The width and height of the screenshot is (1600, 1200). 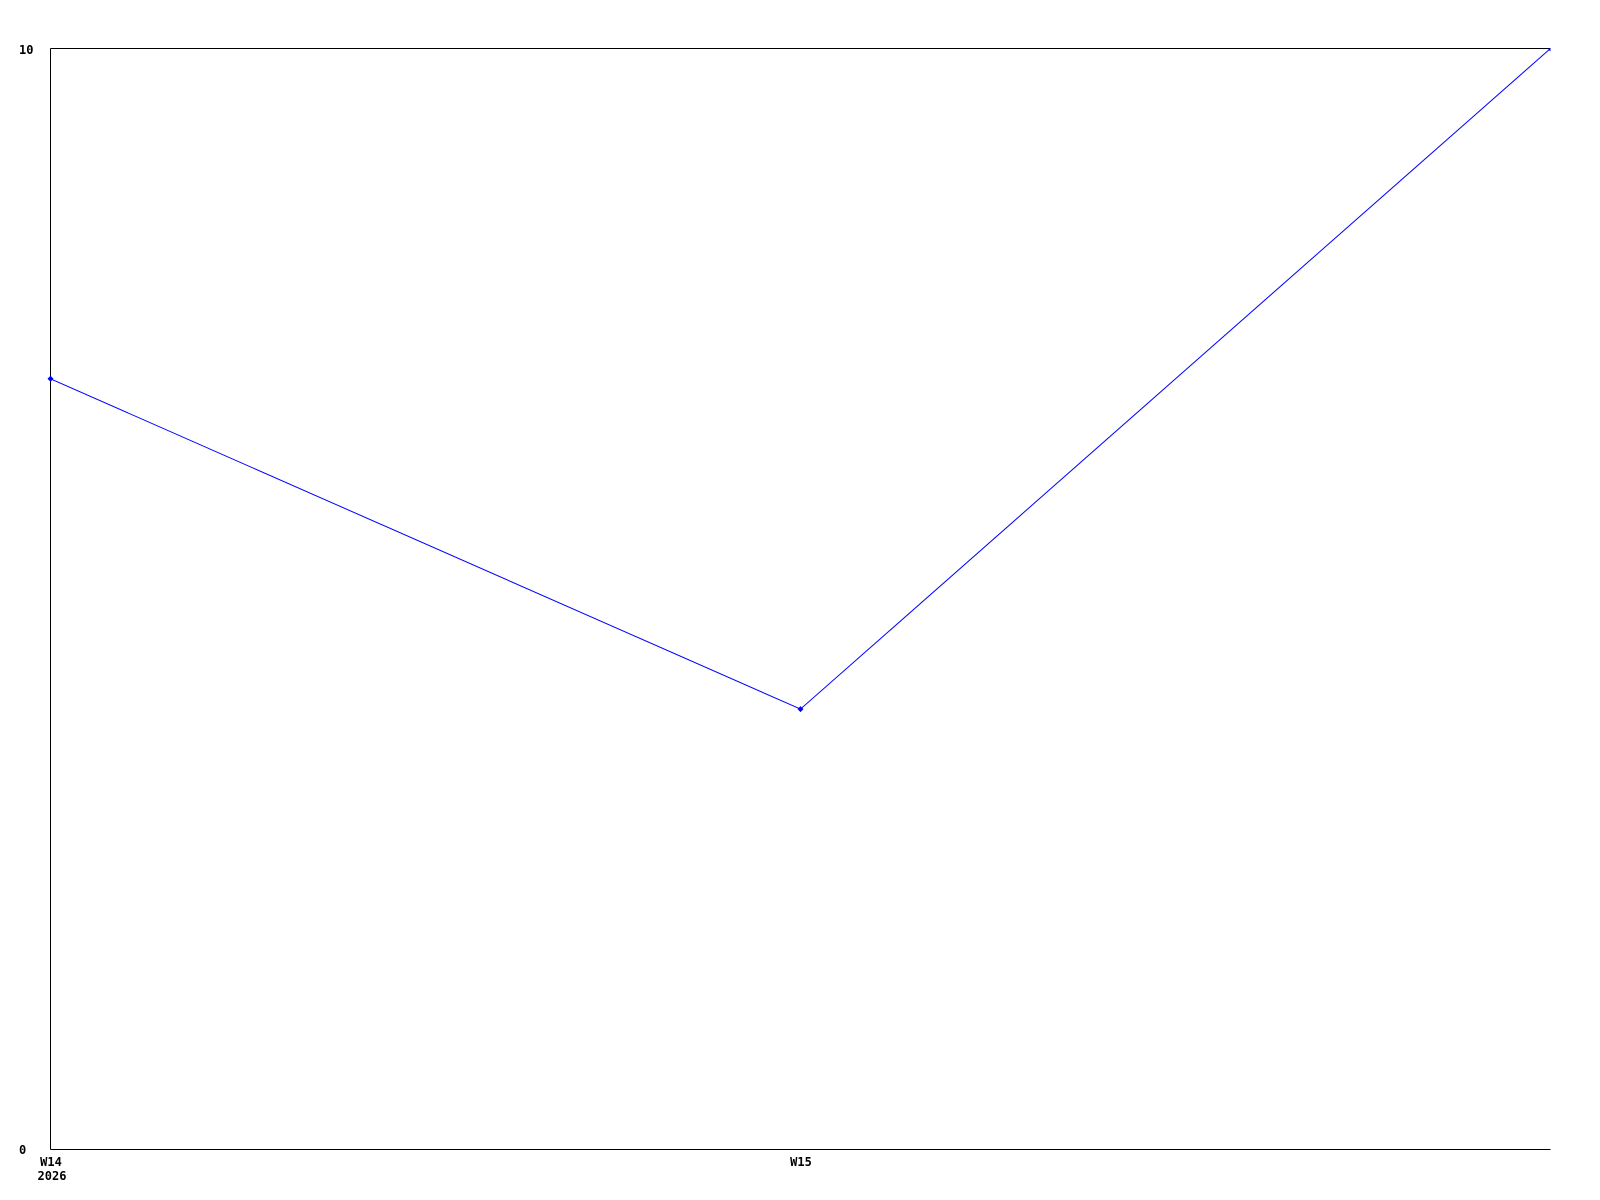 I want to click on x-tick-label-w15: W15, so click(x=801, y=1162).